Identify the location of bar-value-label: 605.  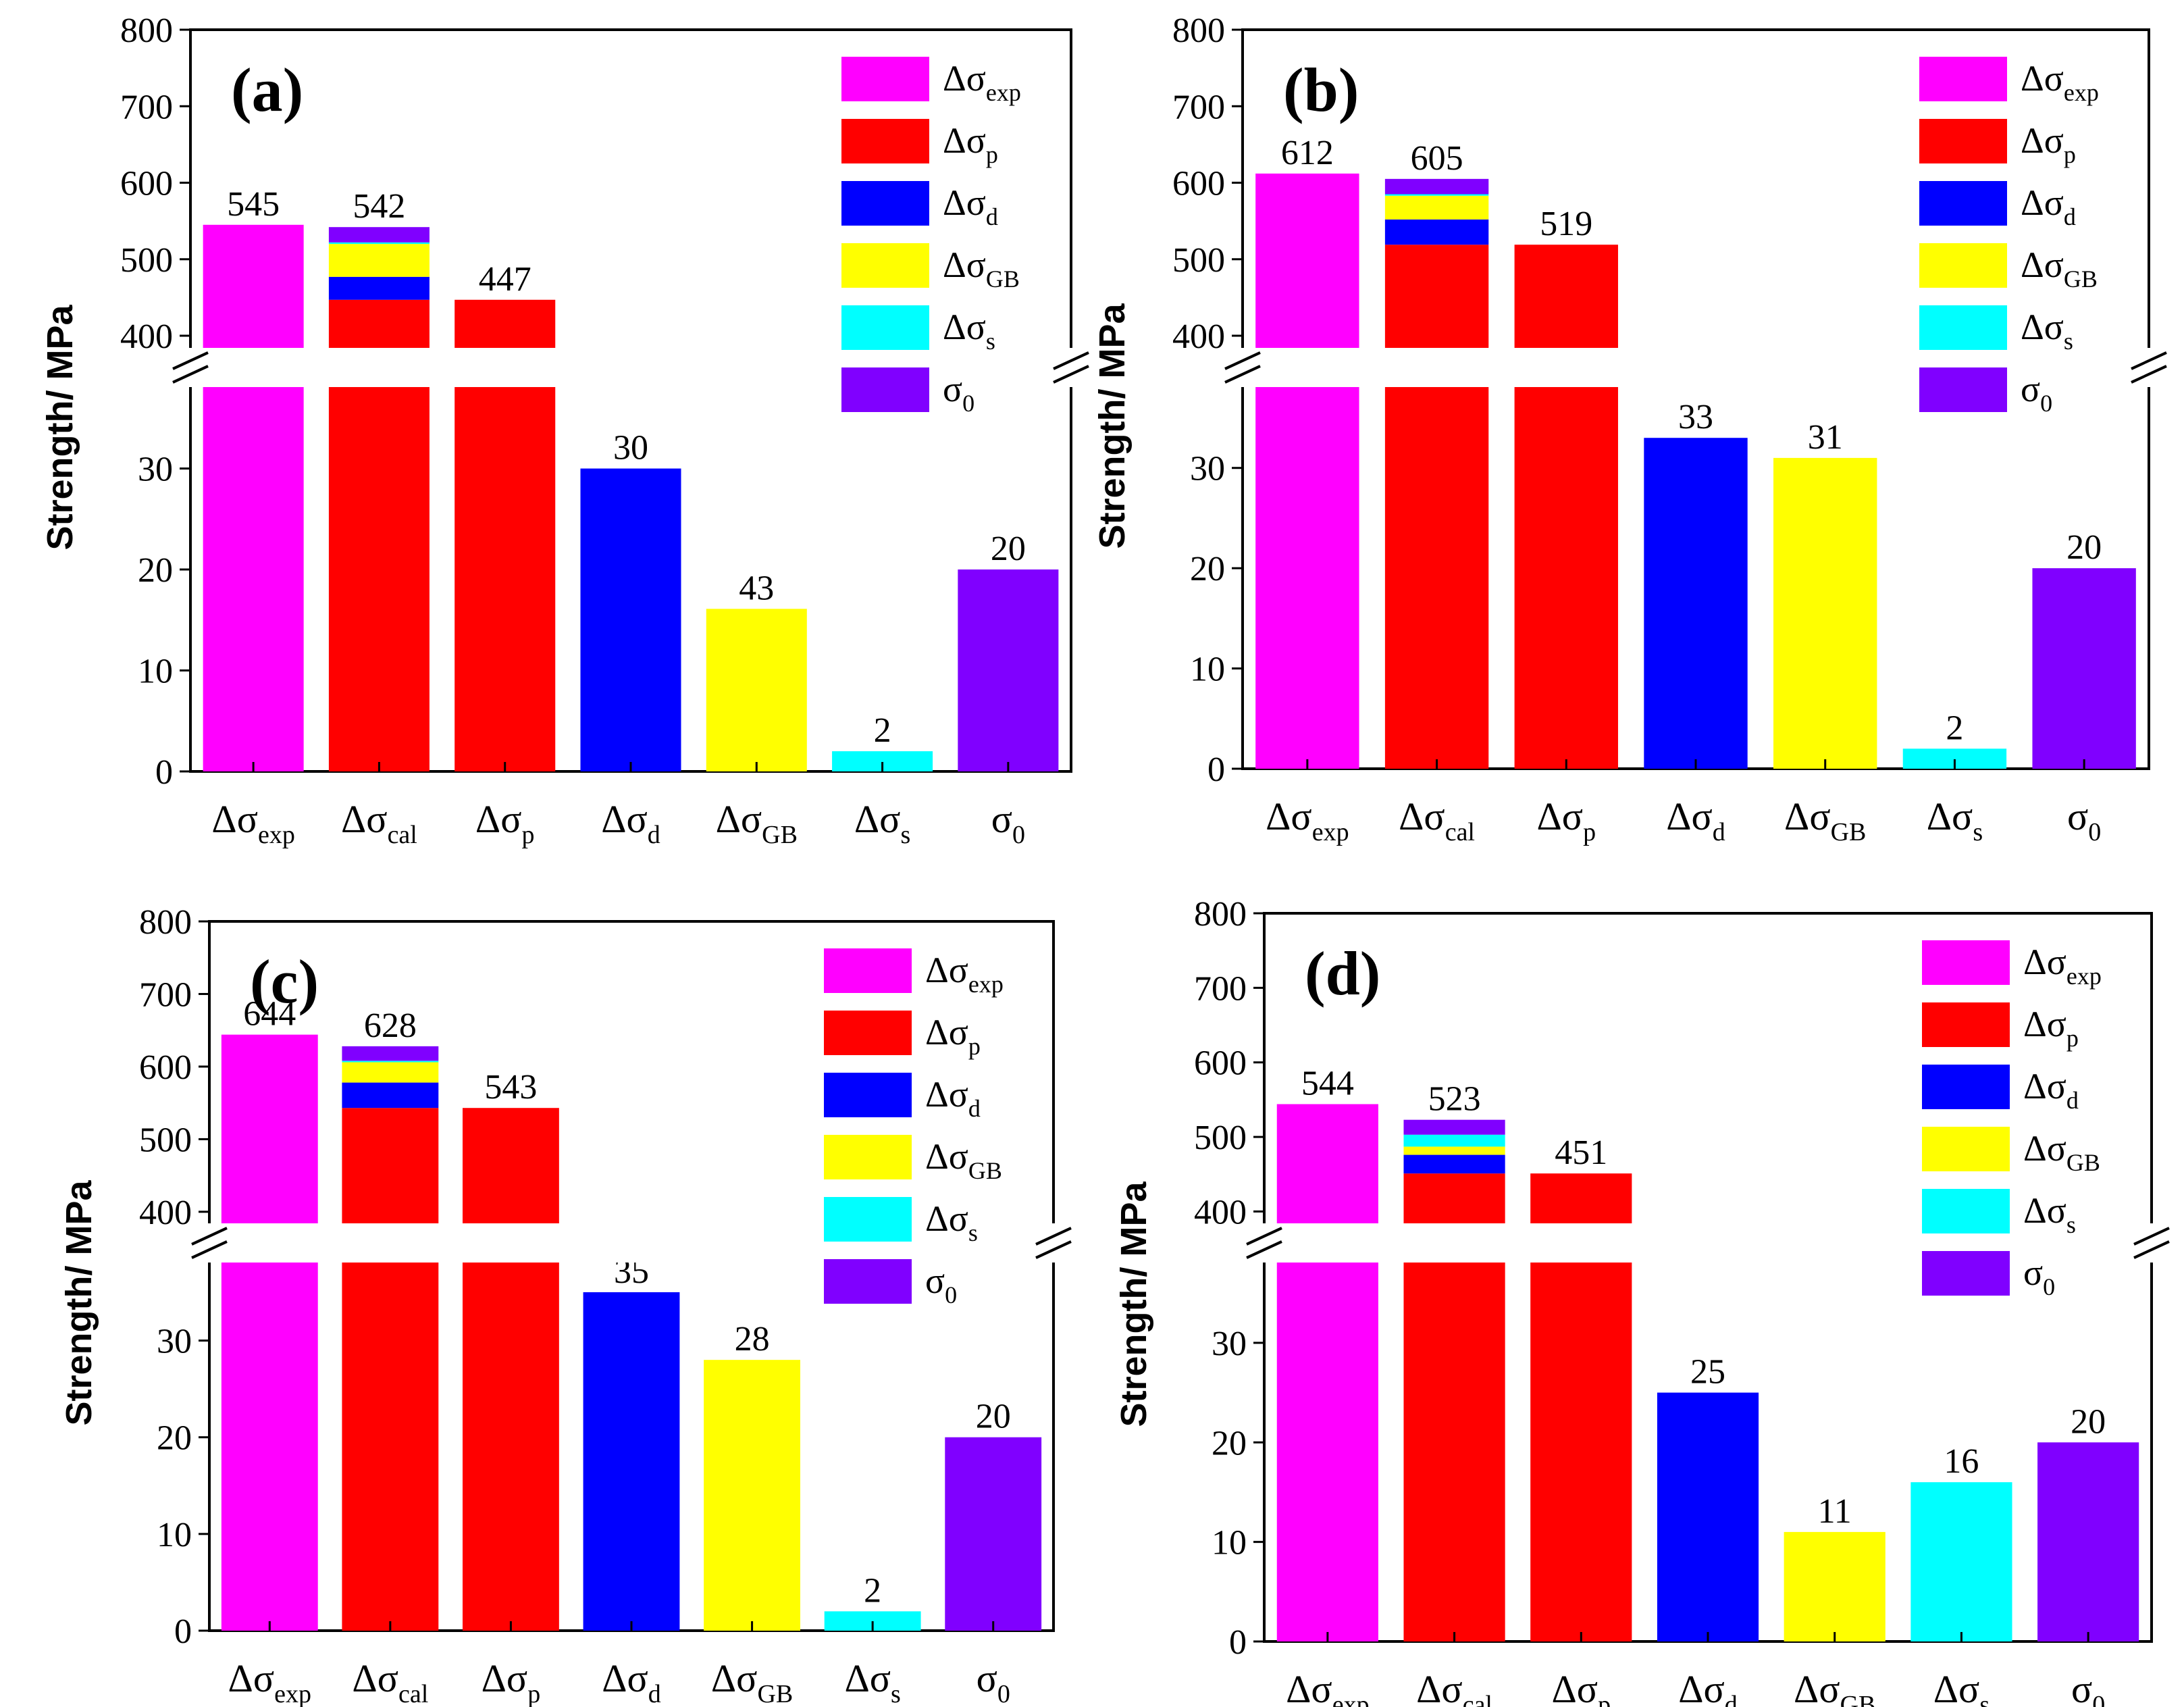
(1437, 159).